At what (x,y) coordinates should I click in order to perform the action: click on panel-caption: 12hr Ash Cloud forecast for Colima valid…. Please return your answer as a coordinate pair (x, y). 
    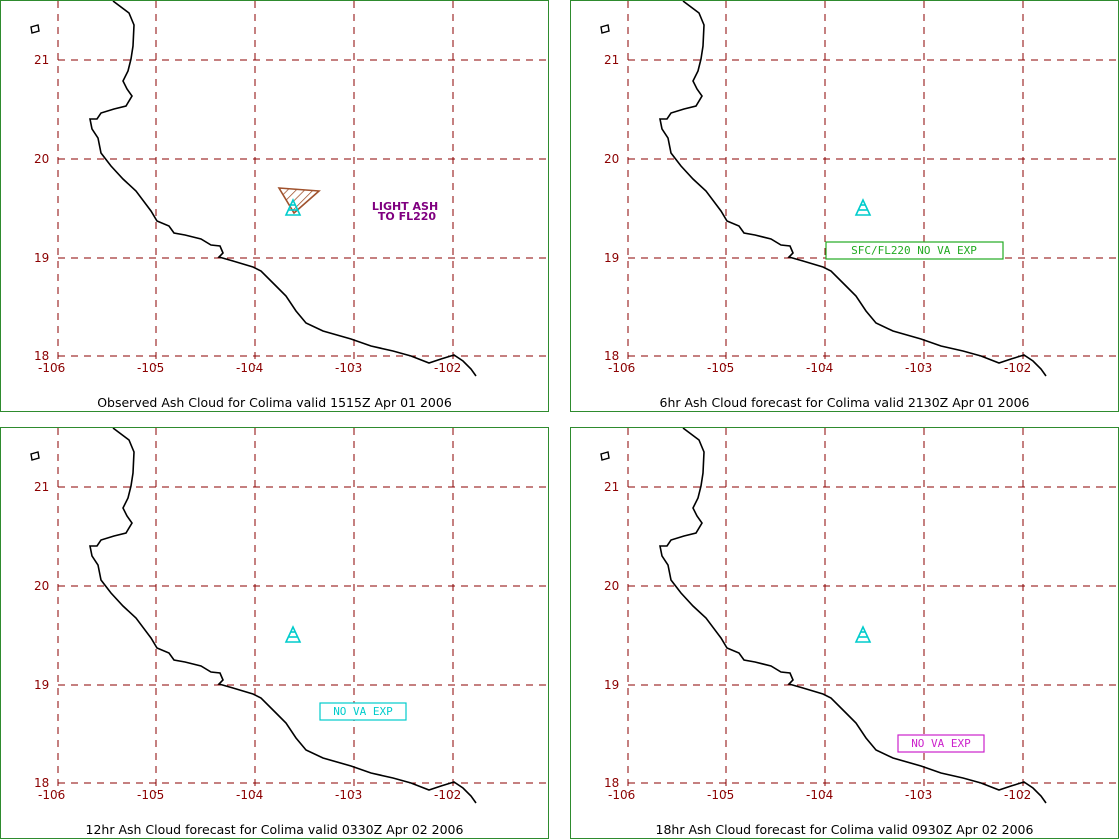
    Looking at the image, I should click on (274, 829).